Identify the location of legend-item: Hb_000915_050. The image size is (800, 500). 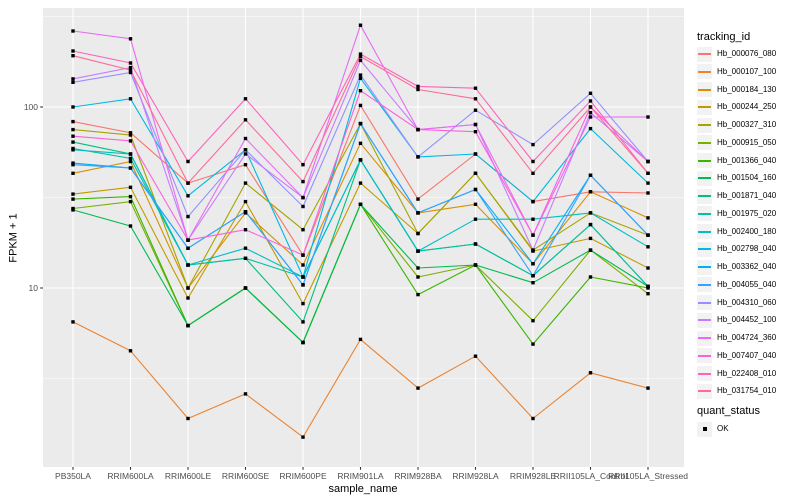
(736, 143).